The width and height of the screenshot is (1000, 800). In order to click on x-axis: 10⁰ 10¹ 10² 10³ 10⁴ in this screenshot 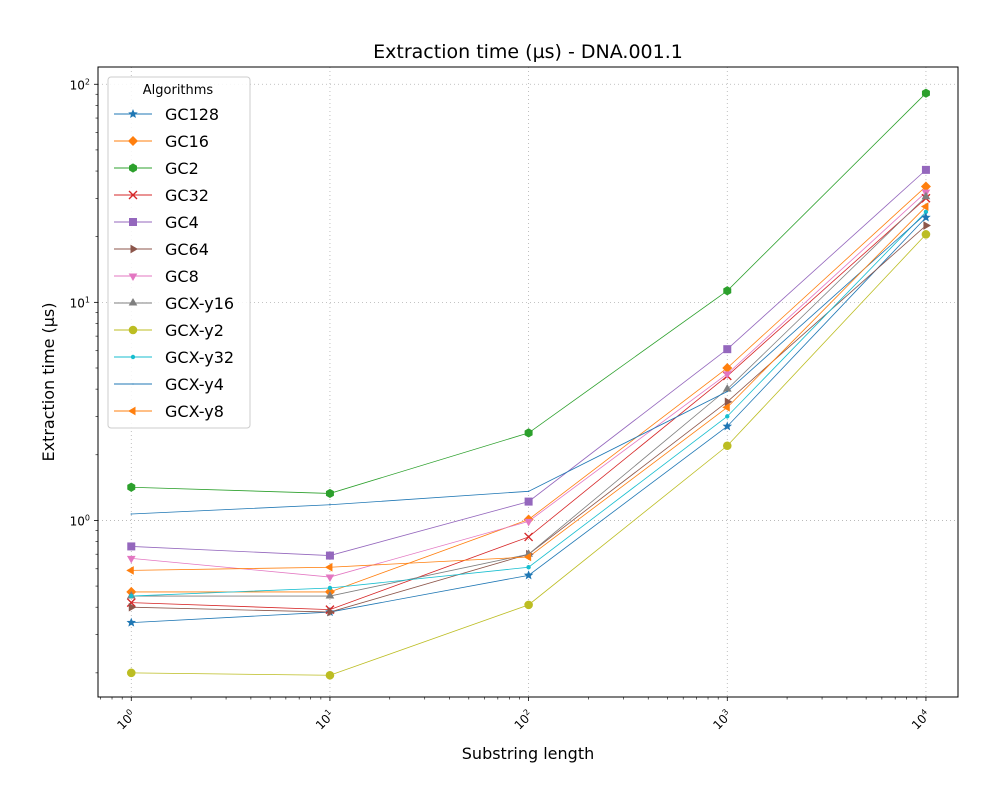, I will do `click(516, 714)`.